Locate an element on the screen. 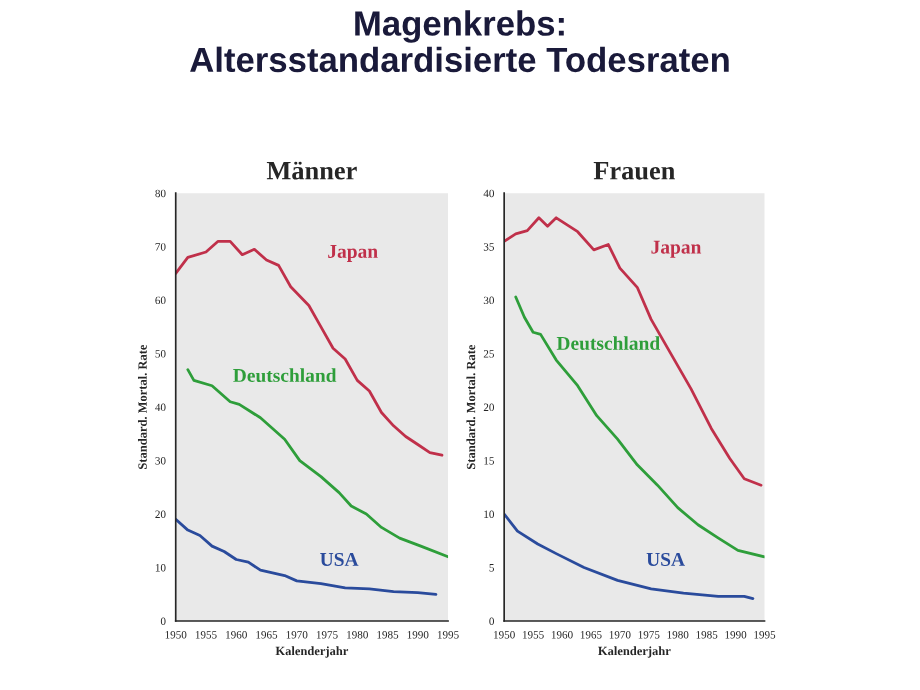 The width and height of the screenshot is (920, 690). text: Japan is located at coordinates (353, 253).